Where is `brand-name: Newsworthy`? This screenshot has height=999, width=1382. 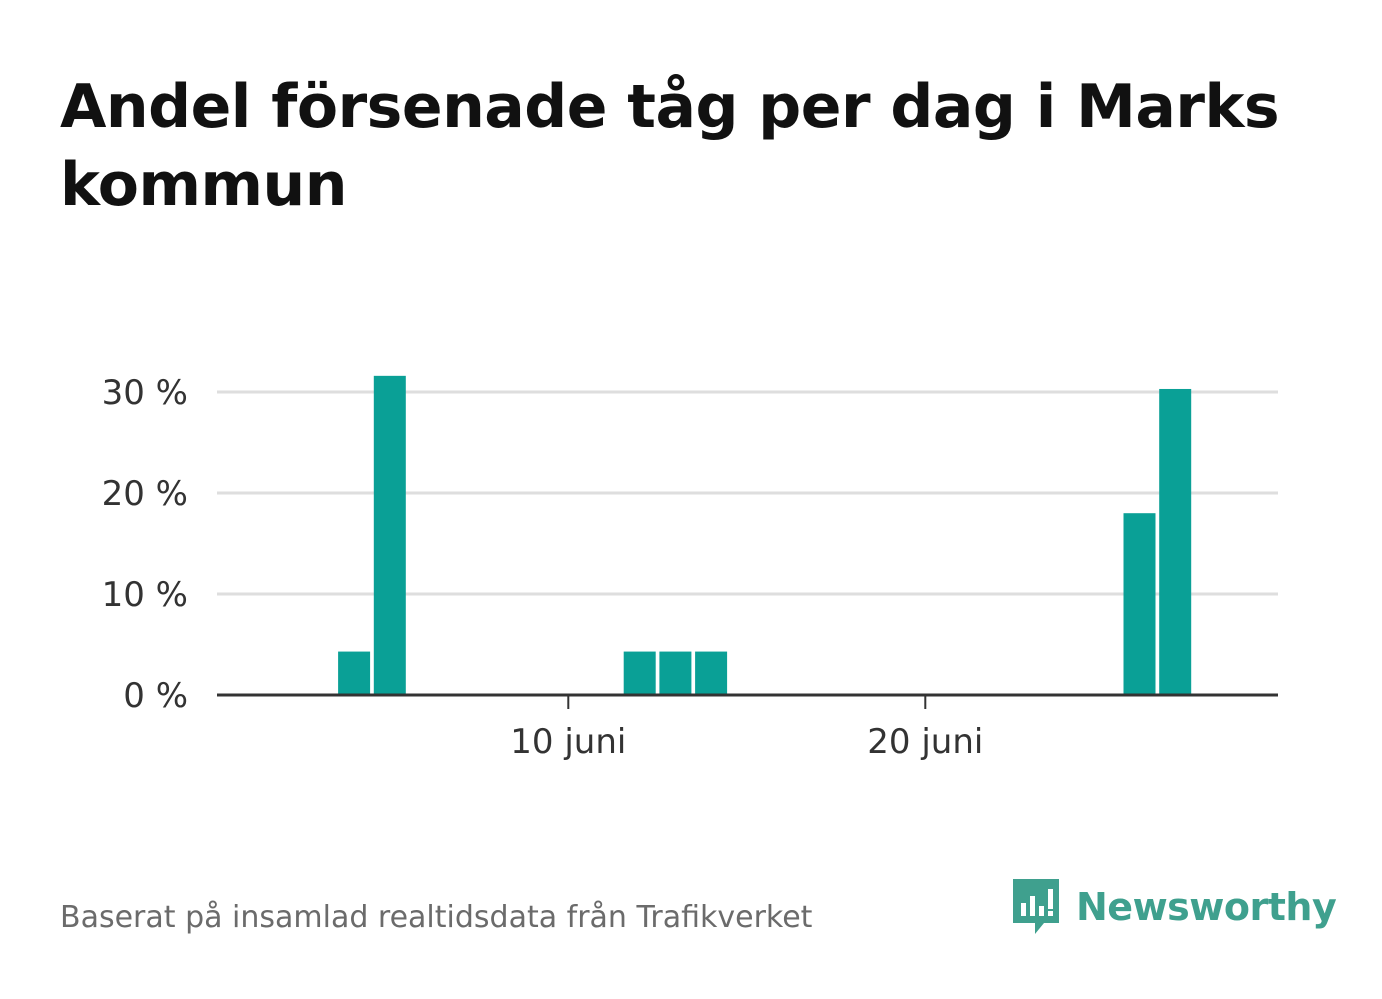 brand-name: Newsworthy is located at coordinates (1206, 907).